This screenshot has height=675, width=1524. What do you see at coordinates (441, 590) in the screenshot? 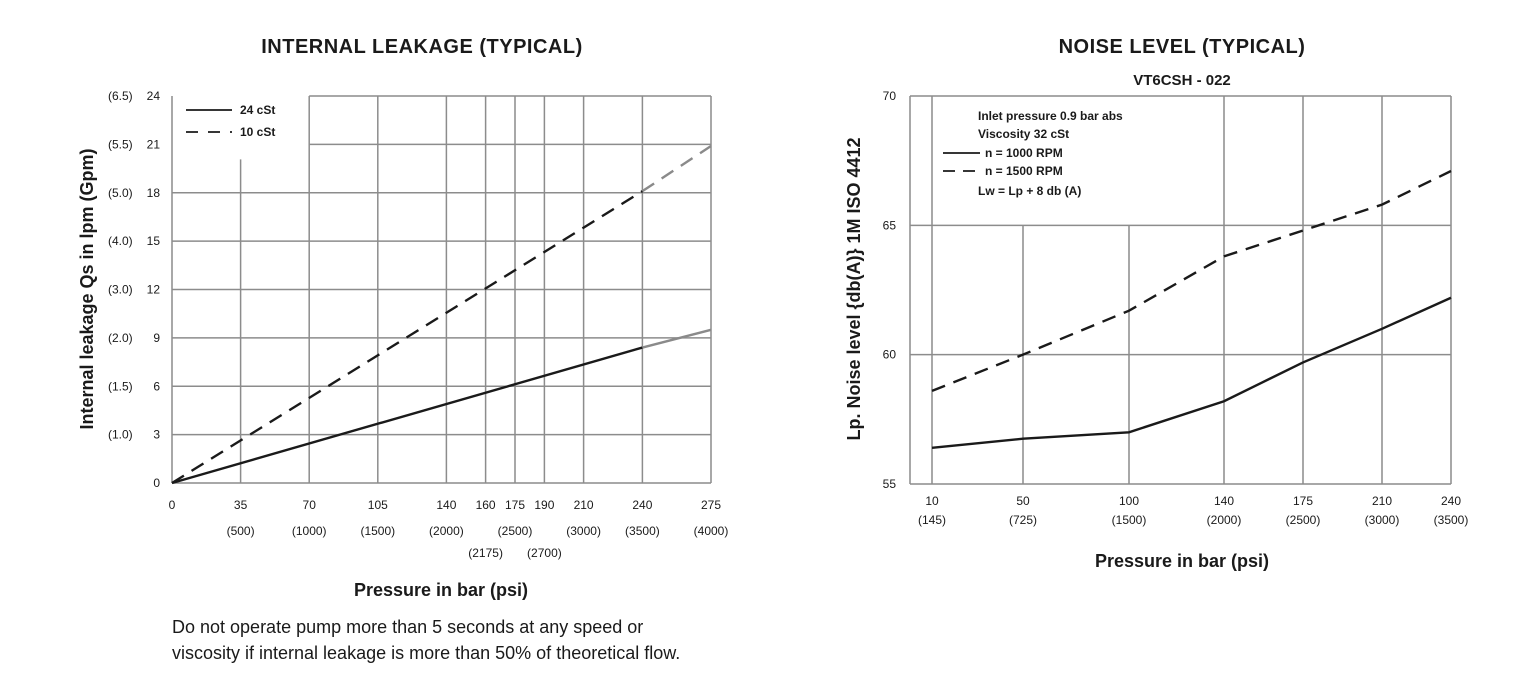
I see `leakage-x-axis-title: Pressure in bar (psi)` at bounding box center [441, 590].